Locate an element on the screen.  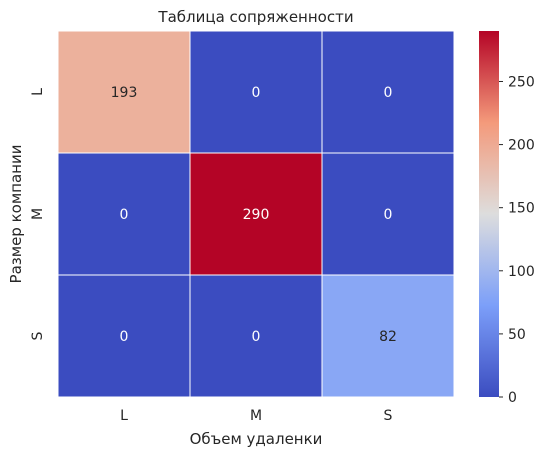
colorbar-tick-label: 250 is located at coordinates (521, 82).